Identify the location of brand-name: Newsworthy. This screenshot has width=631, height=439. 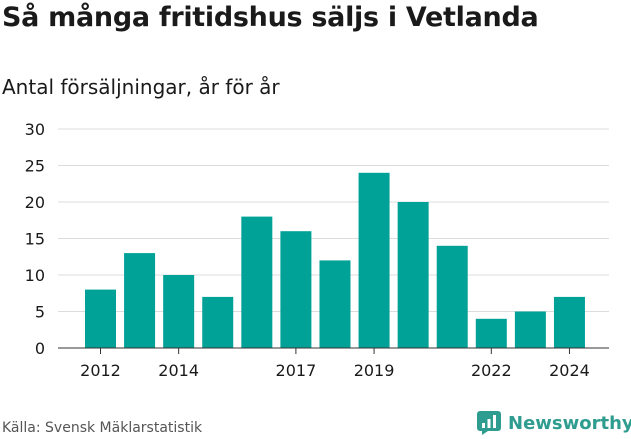
(569, 423).